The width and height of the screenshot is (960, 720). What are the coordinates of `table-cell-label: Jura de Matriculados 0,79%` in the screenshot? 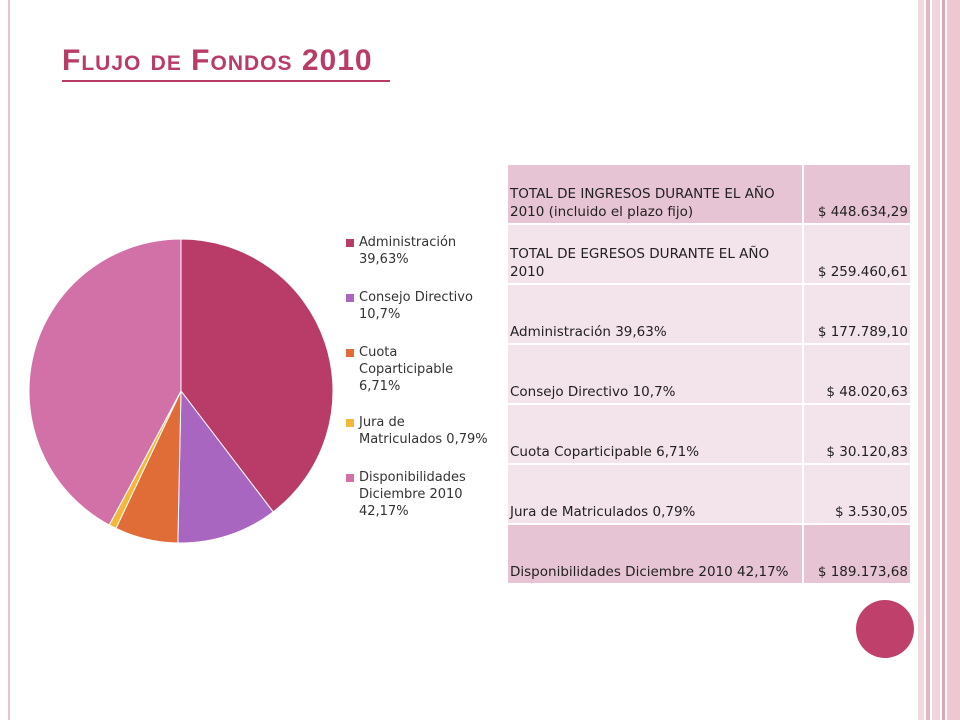 It's located at (656, 494).